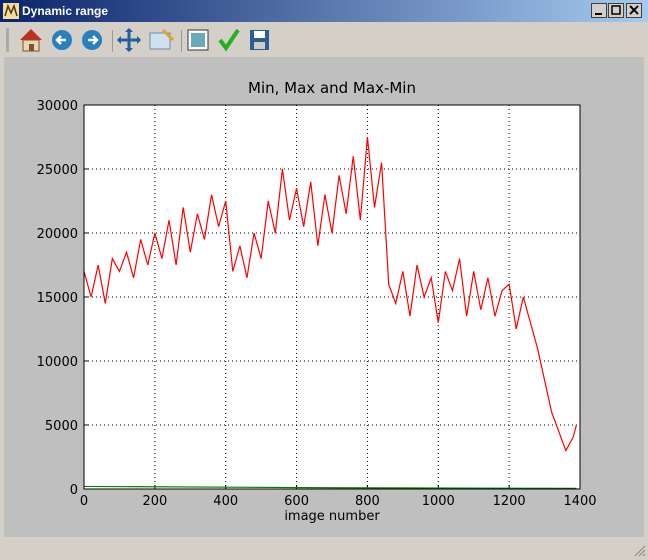 Image resolution: width=648 pixels, height=560 pixels. What do you see at coordinates (57, 106) in the screenshot?
I see `y-tick-label: 30000` at bounding box center [57, 106].